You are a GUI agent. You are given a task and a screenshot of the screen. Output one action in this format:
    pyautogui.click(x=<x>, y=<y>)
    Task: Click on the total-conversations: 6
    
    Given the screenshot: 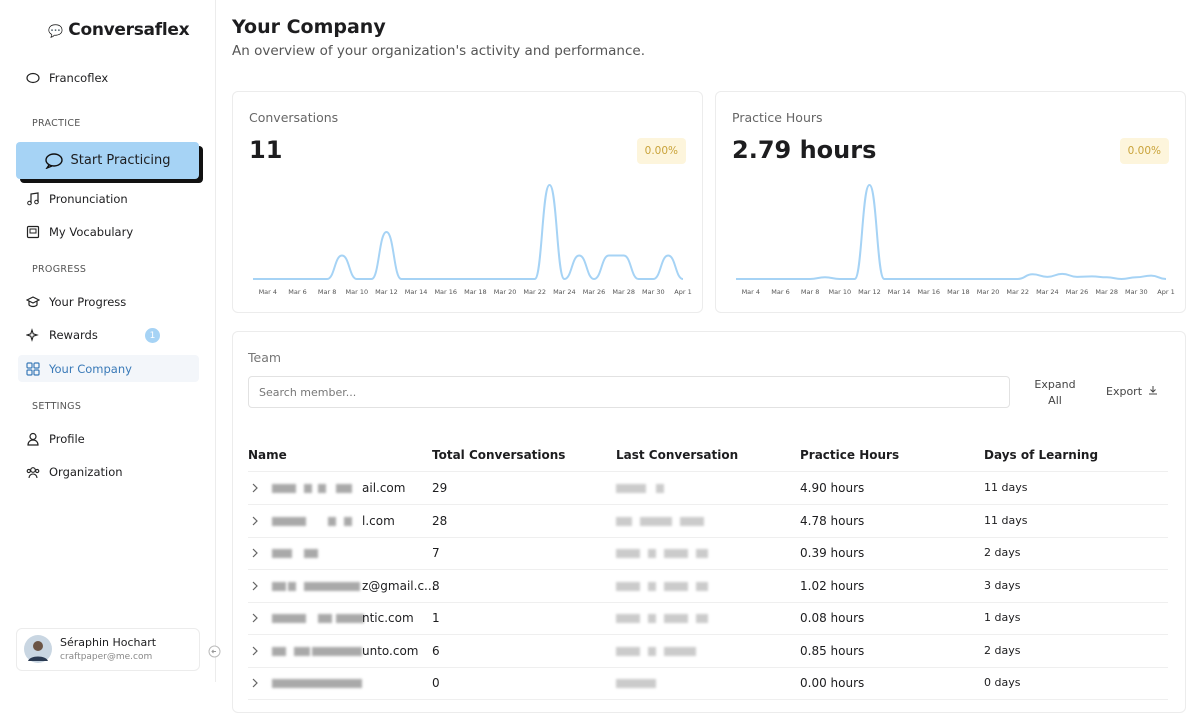 What is the action you would take?
    pyautogui.click(x=436, y=650)
    